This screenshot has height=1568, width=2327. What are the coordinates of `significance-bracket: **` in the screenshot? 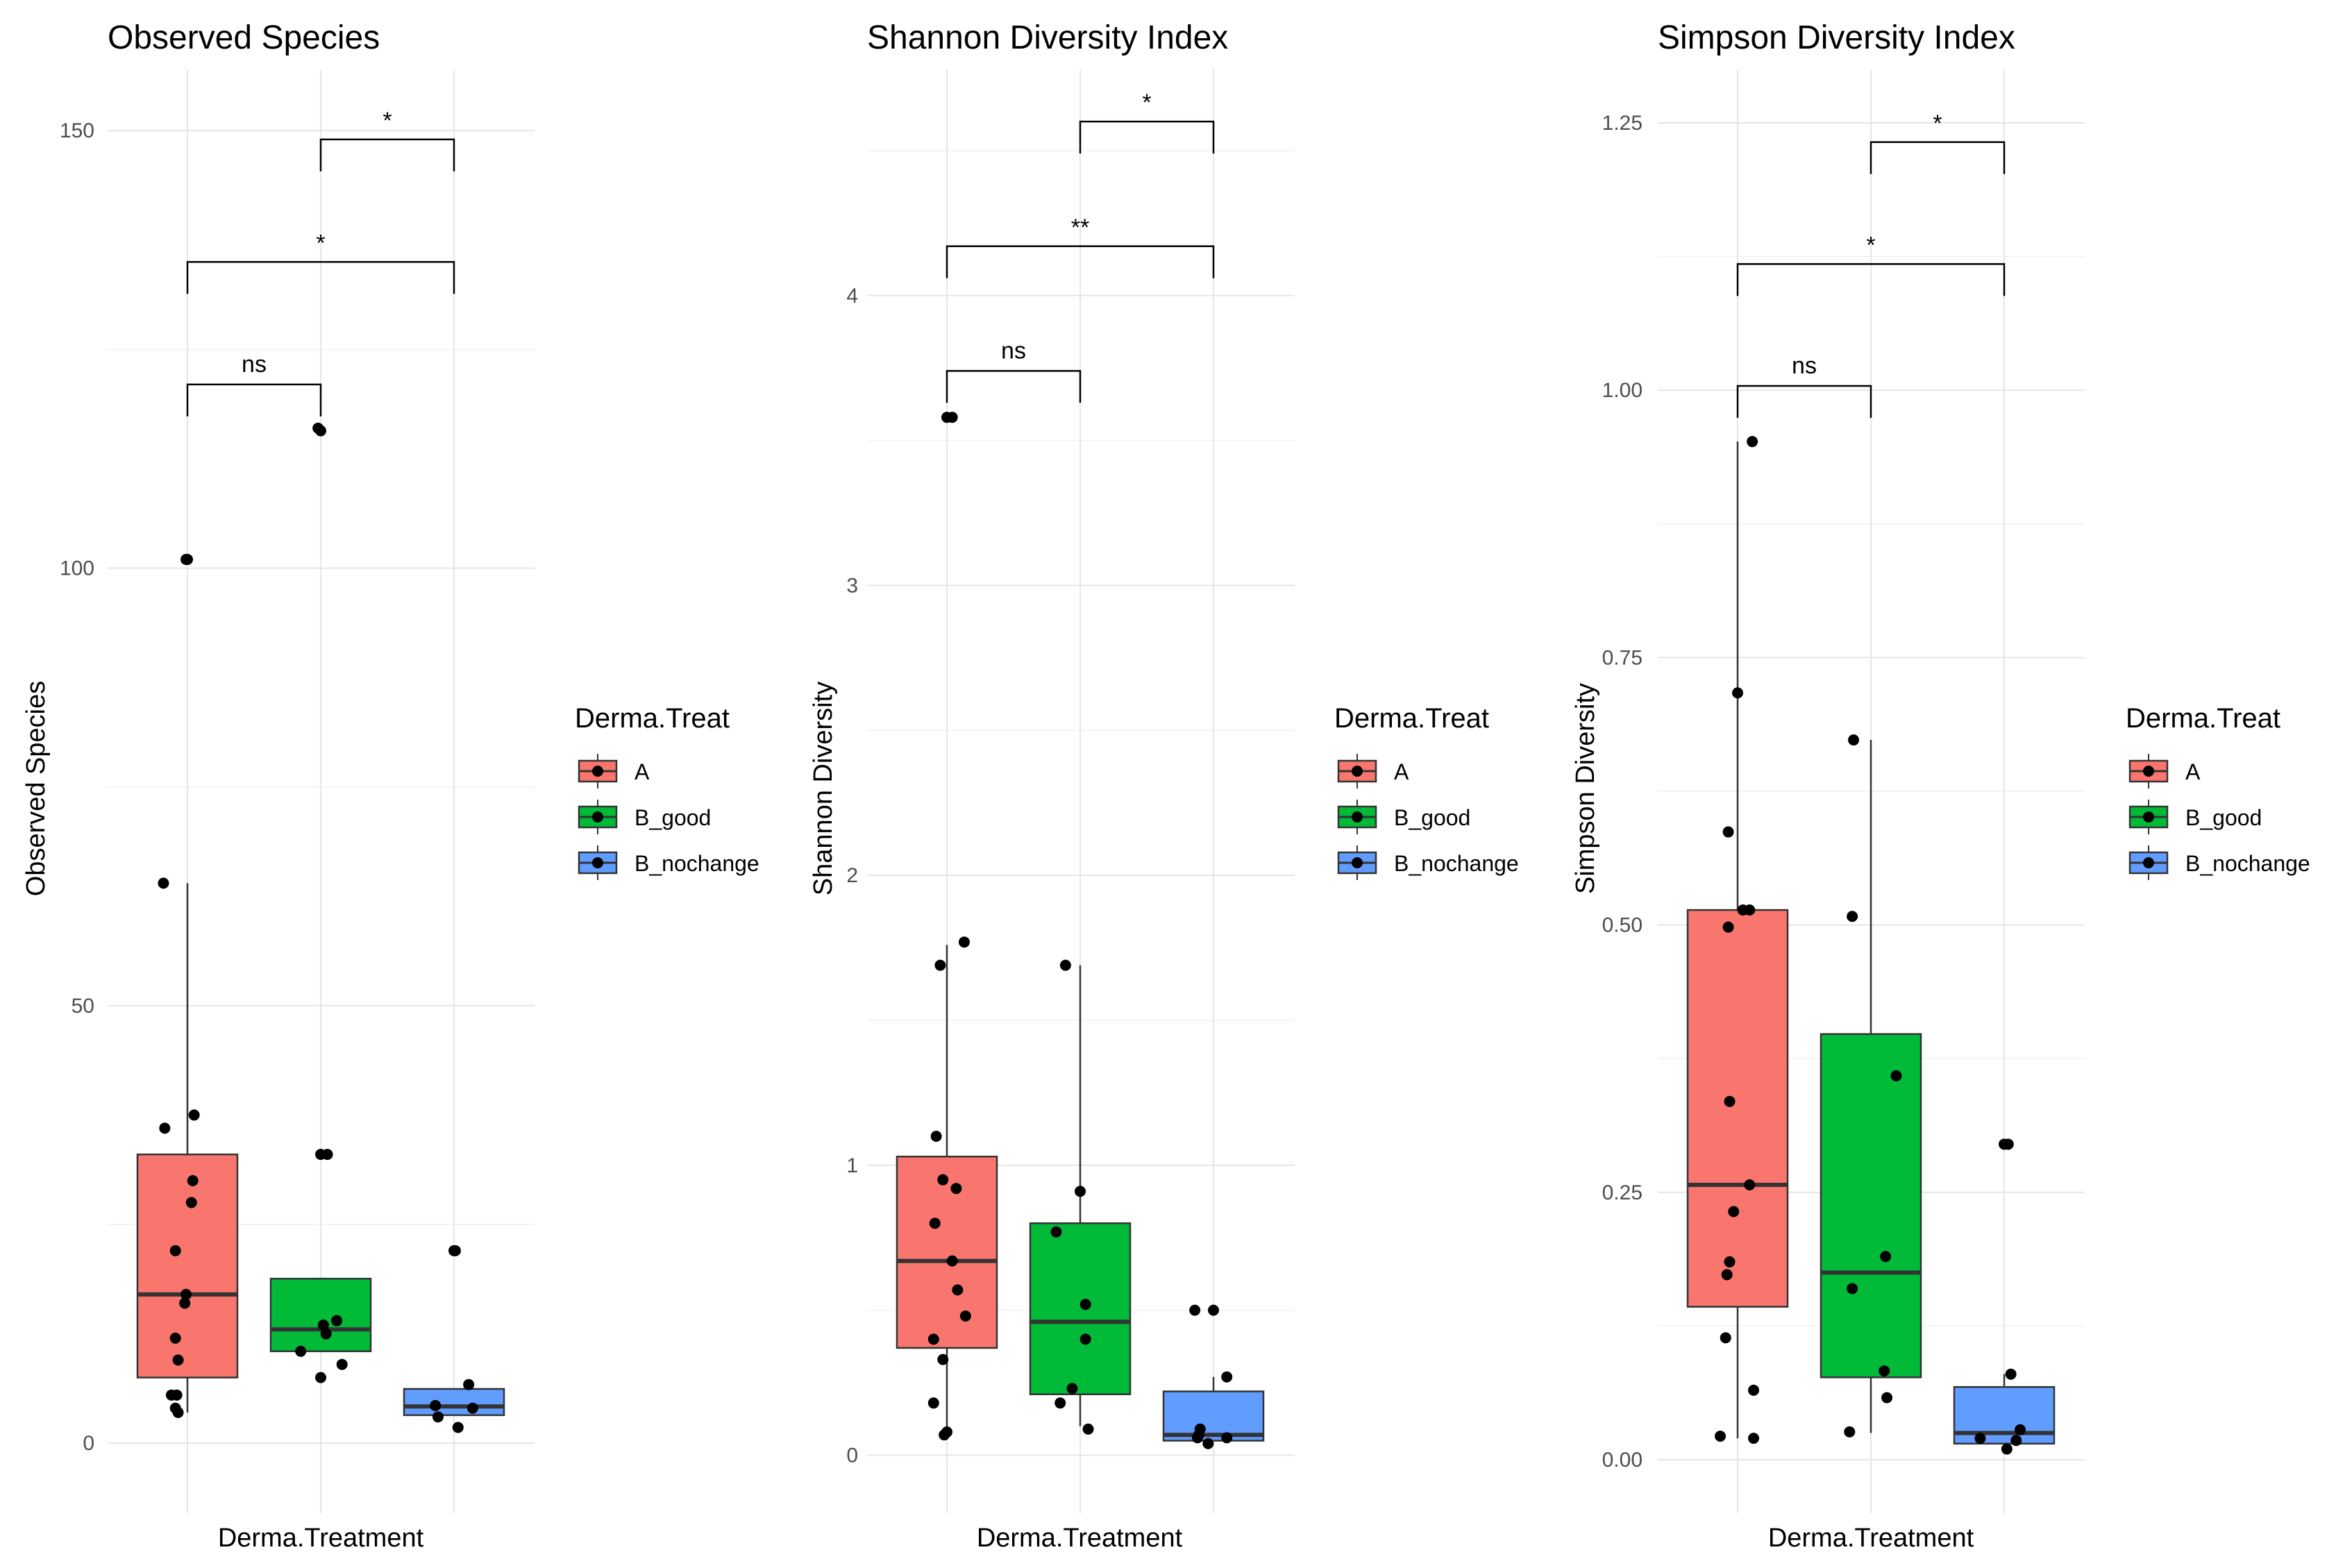 It's located at (1080, 246).